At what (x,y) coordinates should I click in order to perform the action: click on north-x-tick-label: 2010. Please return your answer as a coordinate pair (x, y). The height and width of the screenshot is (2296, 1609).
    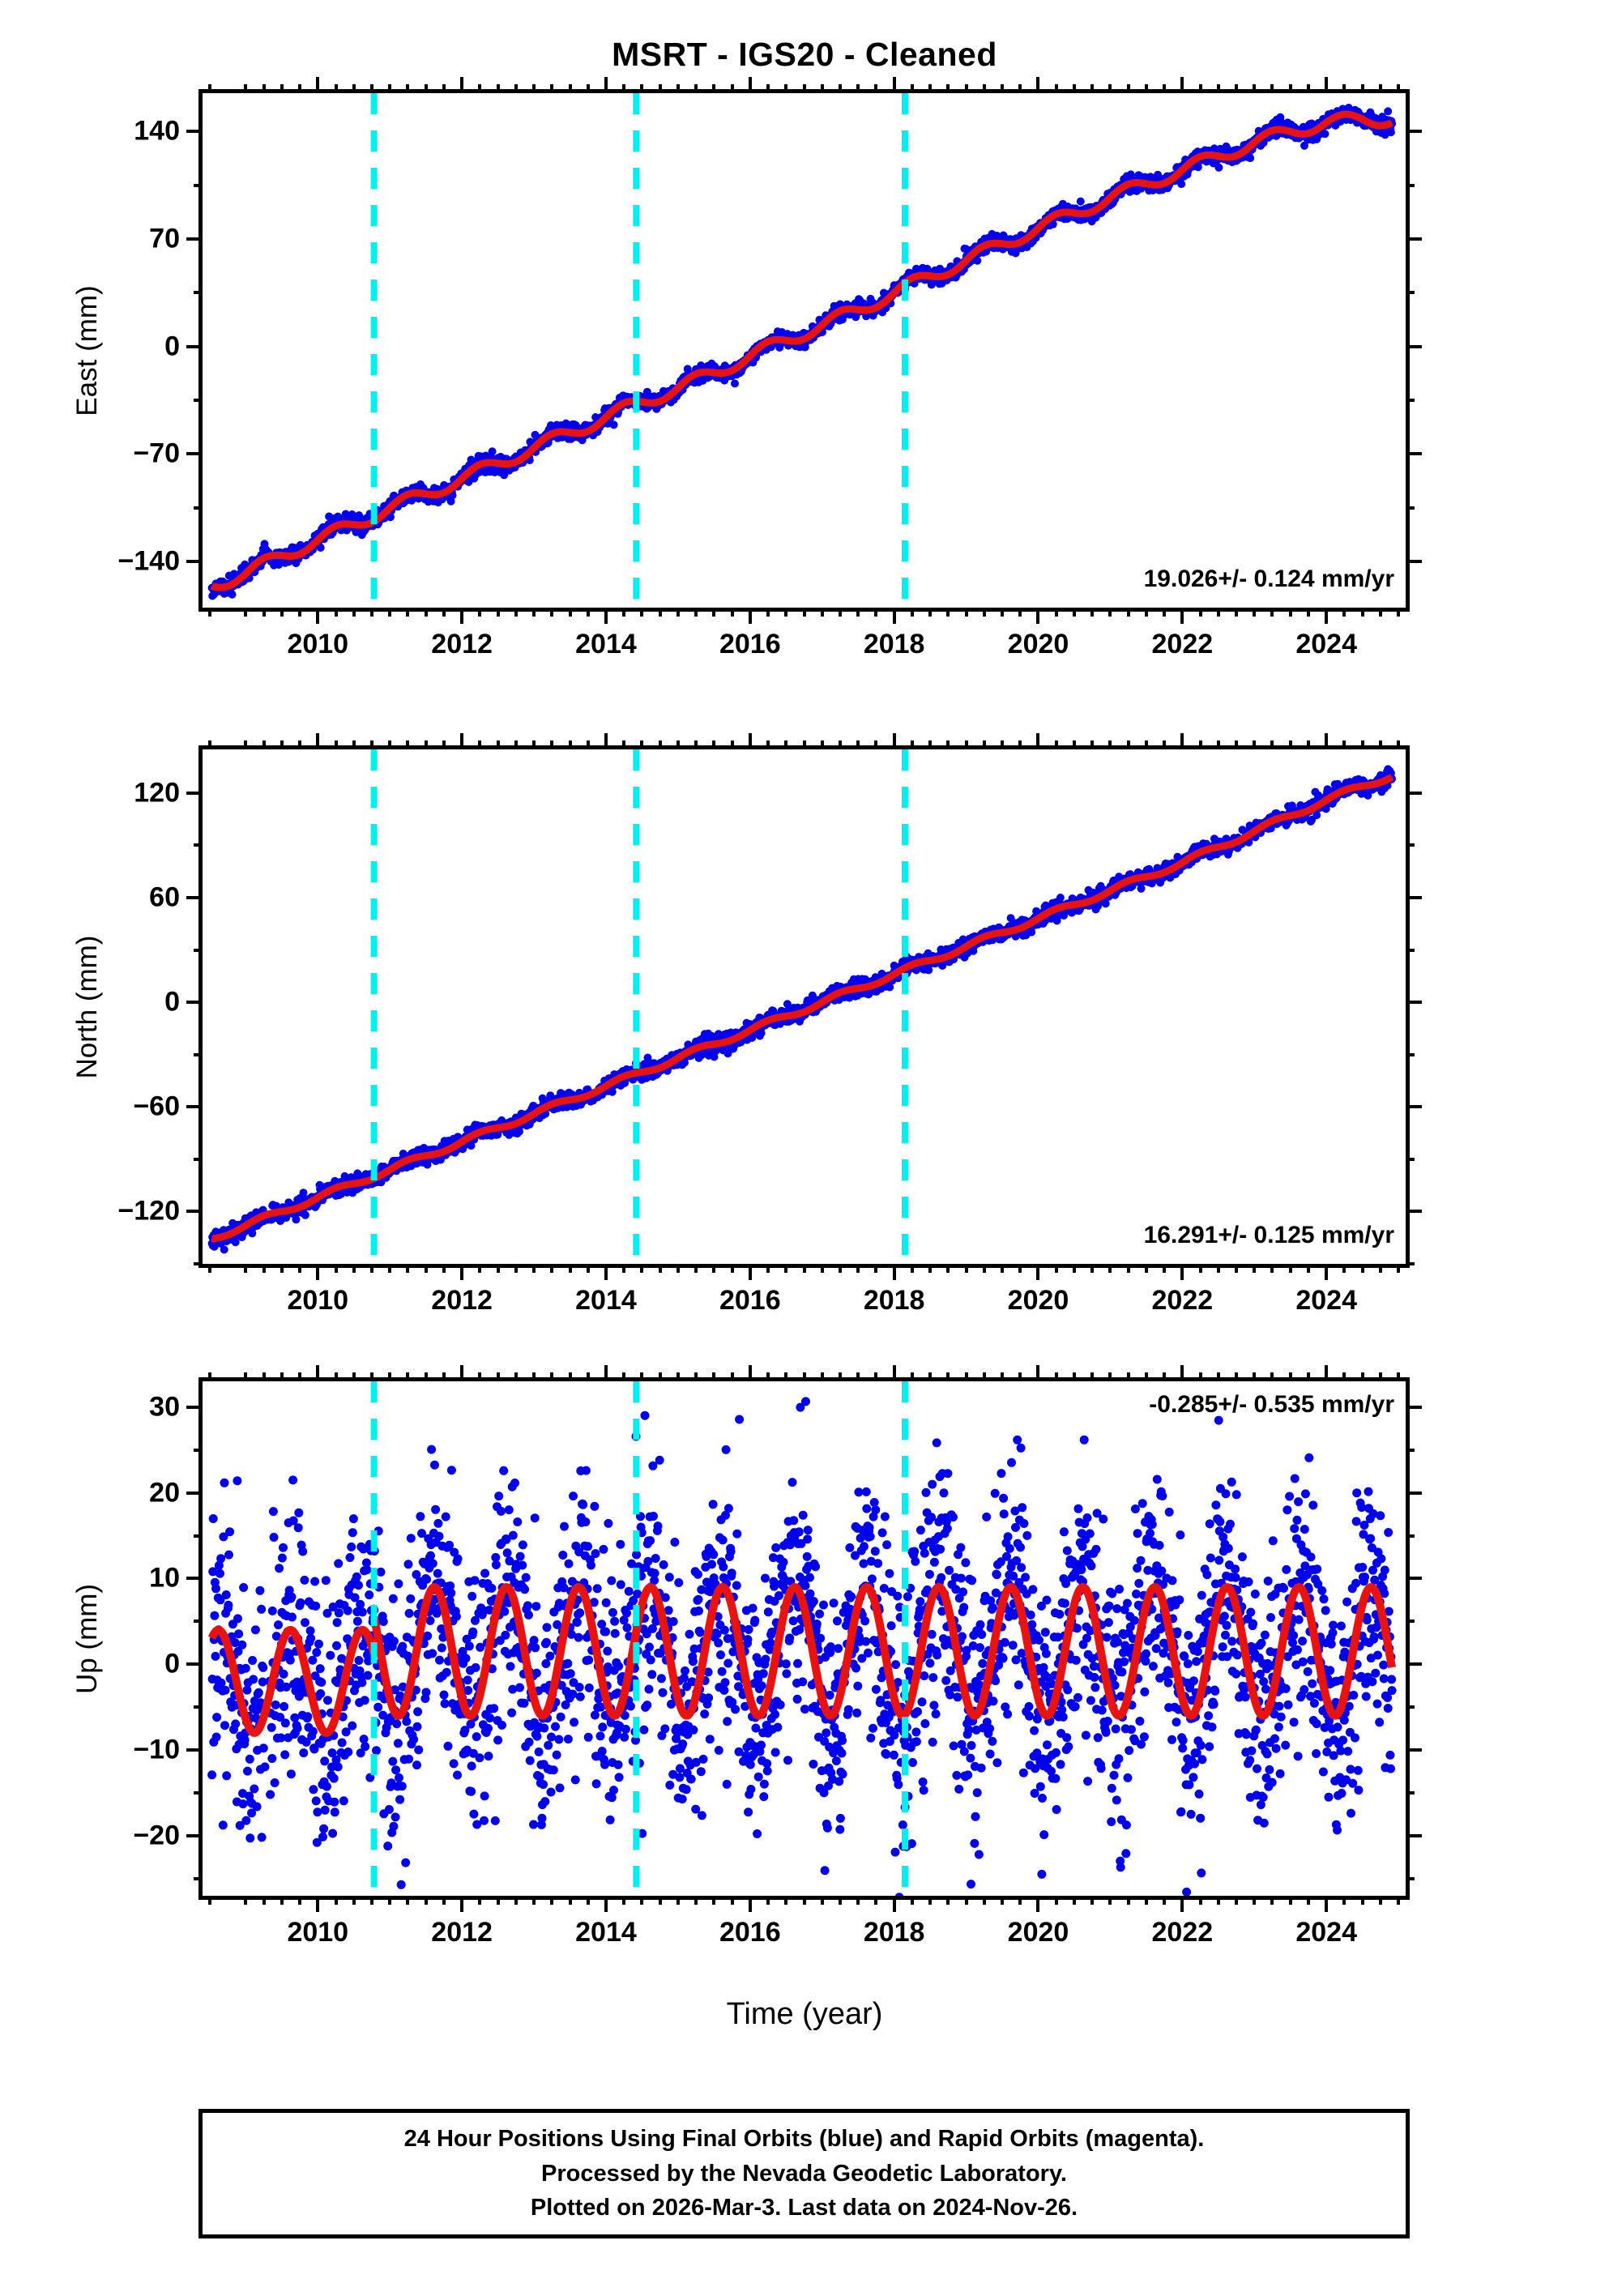
    Looking at the image, I should click on (318, 1301).